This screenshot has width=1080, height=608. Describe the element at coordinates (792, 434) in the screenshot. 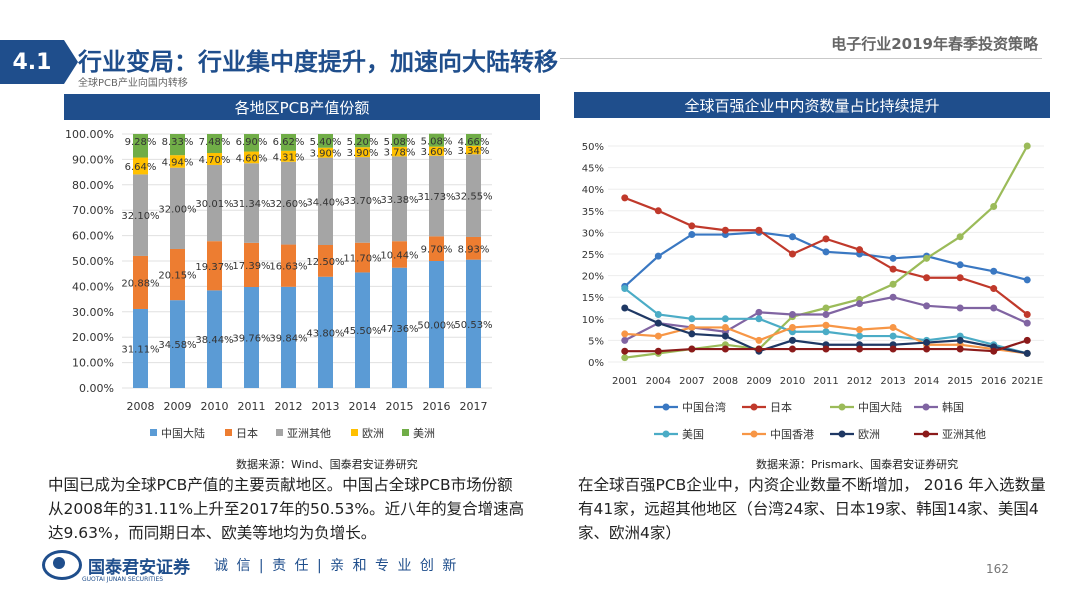

I see `legend-label: 中国香港` at that location.